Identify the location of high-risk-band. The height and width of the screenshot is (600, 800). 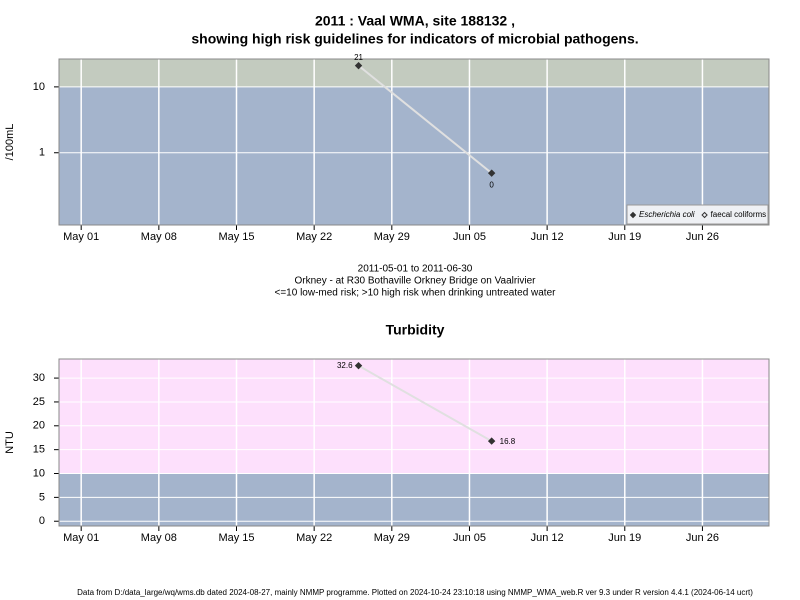
(414, 73).